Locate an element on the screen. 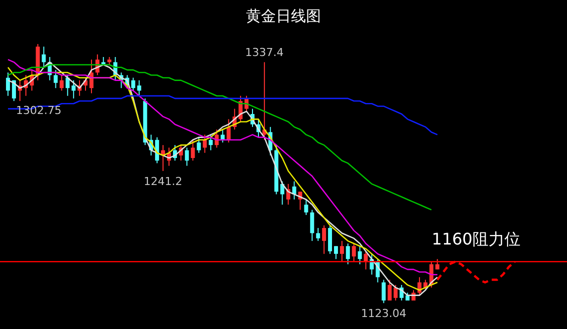 The width and height of the screenshot is (567, 329). annotation: 1241.2 is located at coordinates (163, 181).